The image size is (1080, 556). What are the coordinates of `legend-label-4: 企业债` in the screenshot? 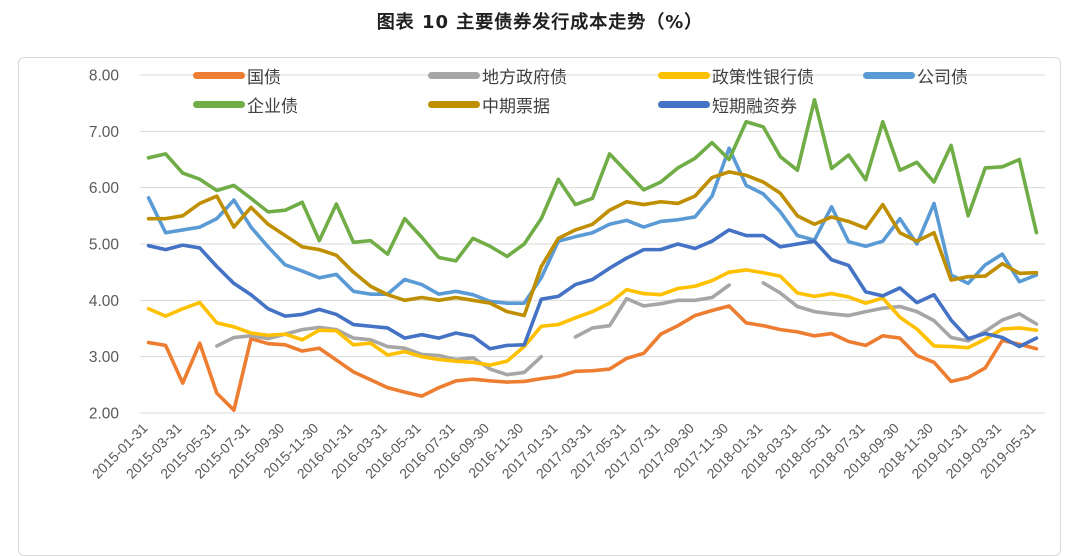 It's located at (272, 106).